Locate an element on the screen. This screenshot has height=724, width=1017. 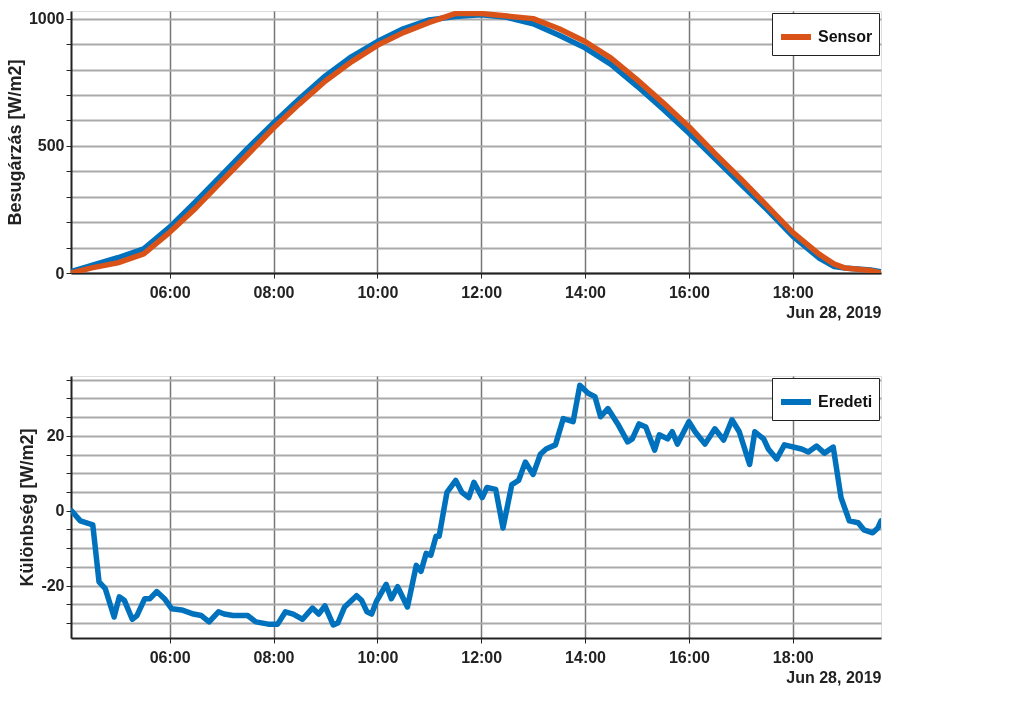
y-axis-title: Különbség [W/m2] is located at coordinates (27, 507).